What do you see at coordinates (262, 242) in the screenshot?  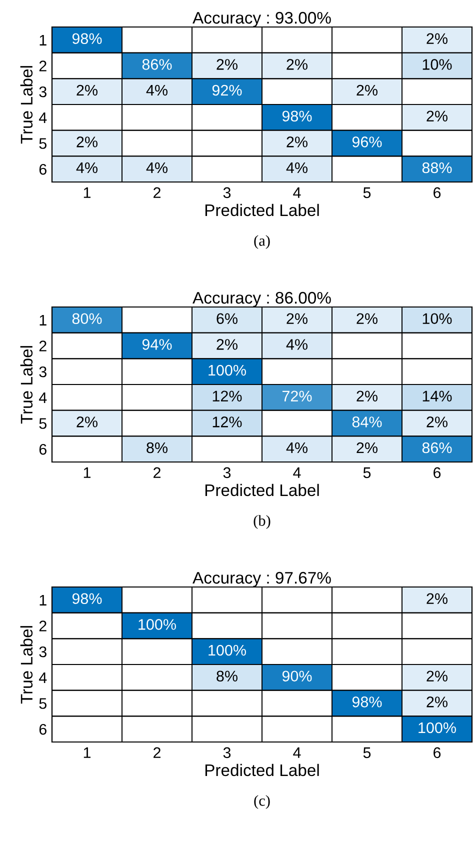 I see `text: (a)` at bounding box center [262, 242].